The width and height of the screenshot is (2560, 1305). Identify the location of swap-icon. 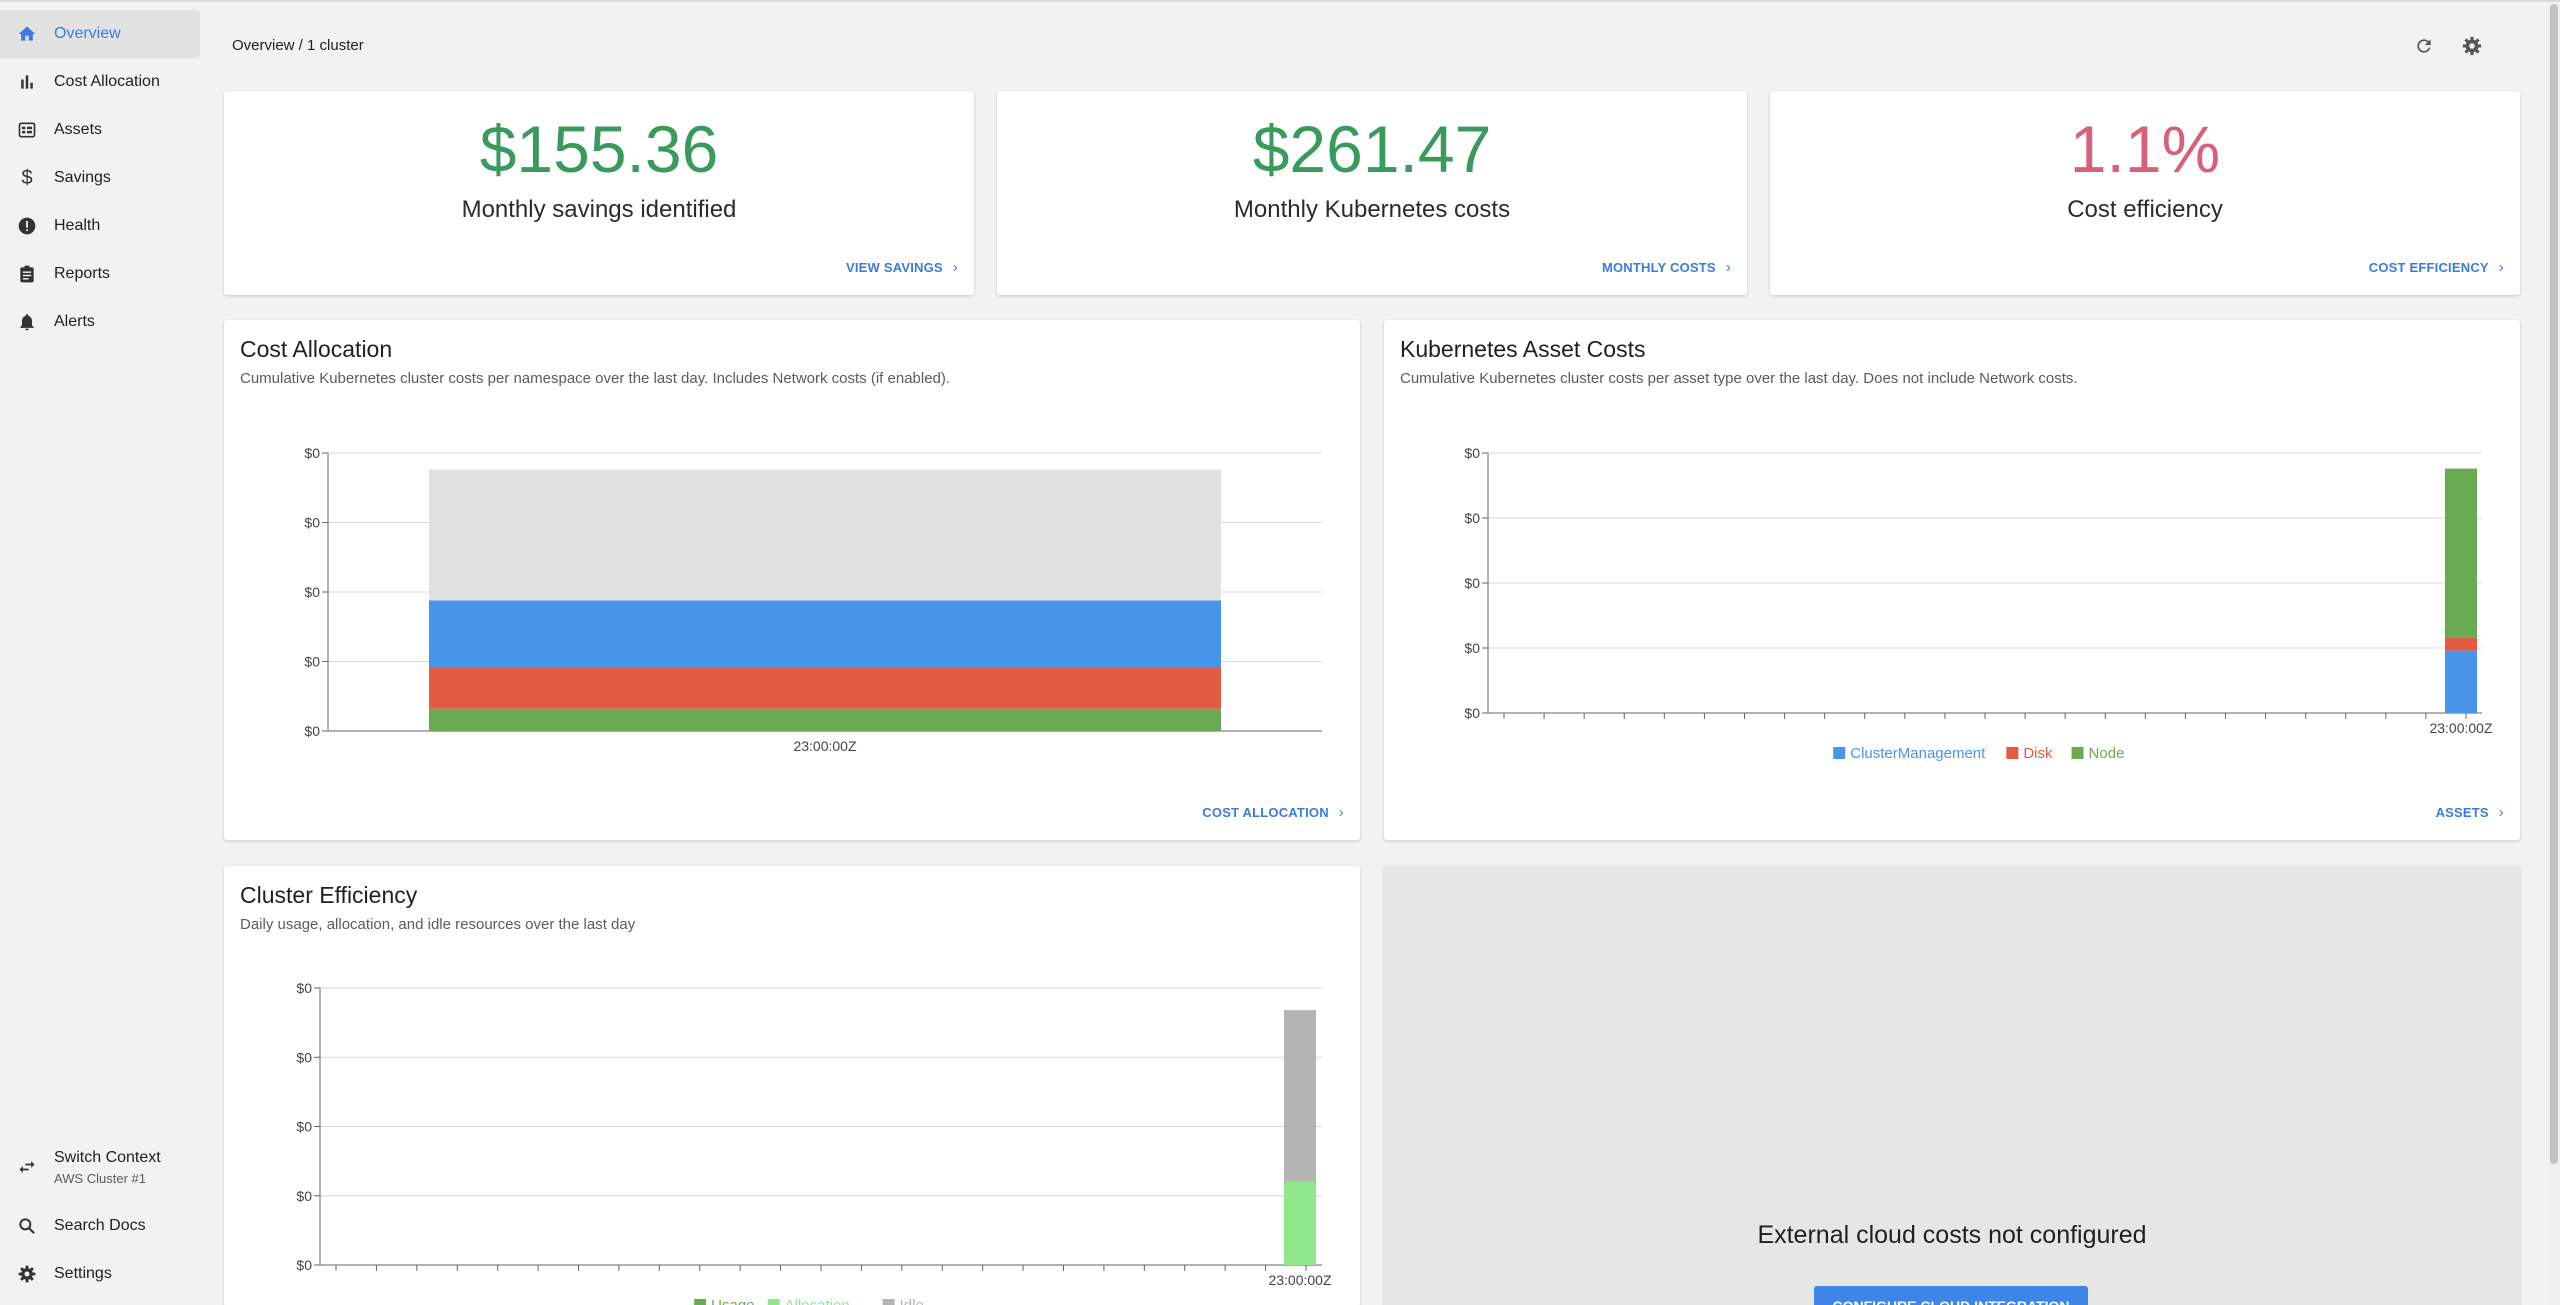
(27, 1167).